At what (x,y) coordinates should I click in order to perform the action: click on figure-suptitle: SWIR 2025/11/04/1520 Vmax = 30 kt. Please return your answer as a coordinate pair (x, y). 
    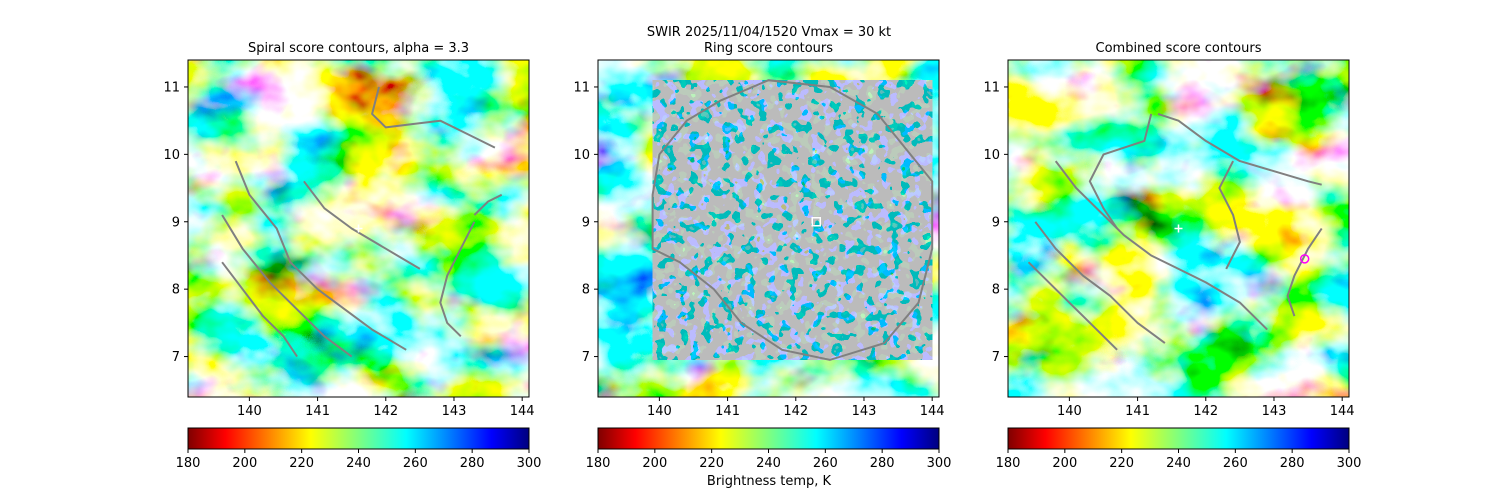
    Looking at the image, I should click on (769, 32).